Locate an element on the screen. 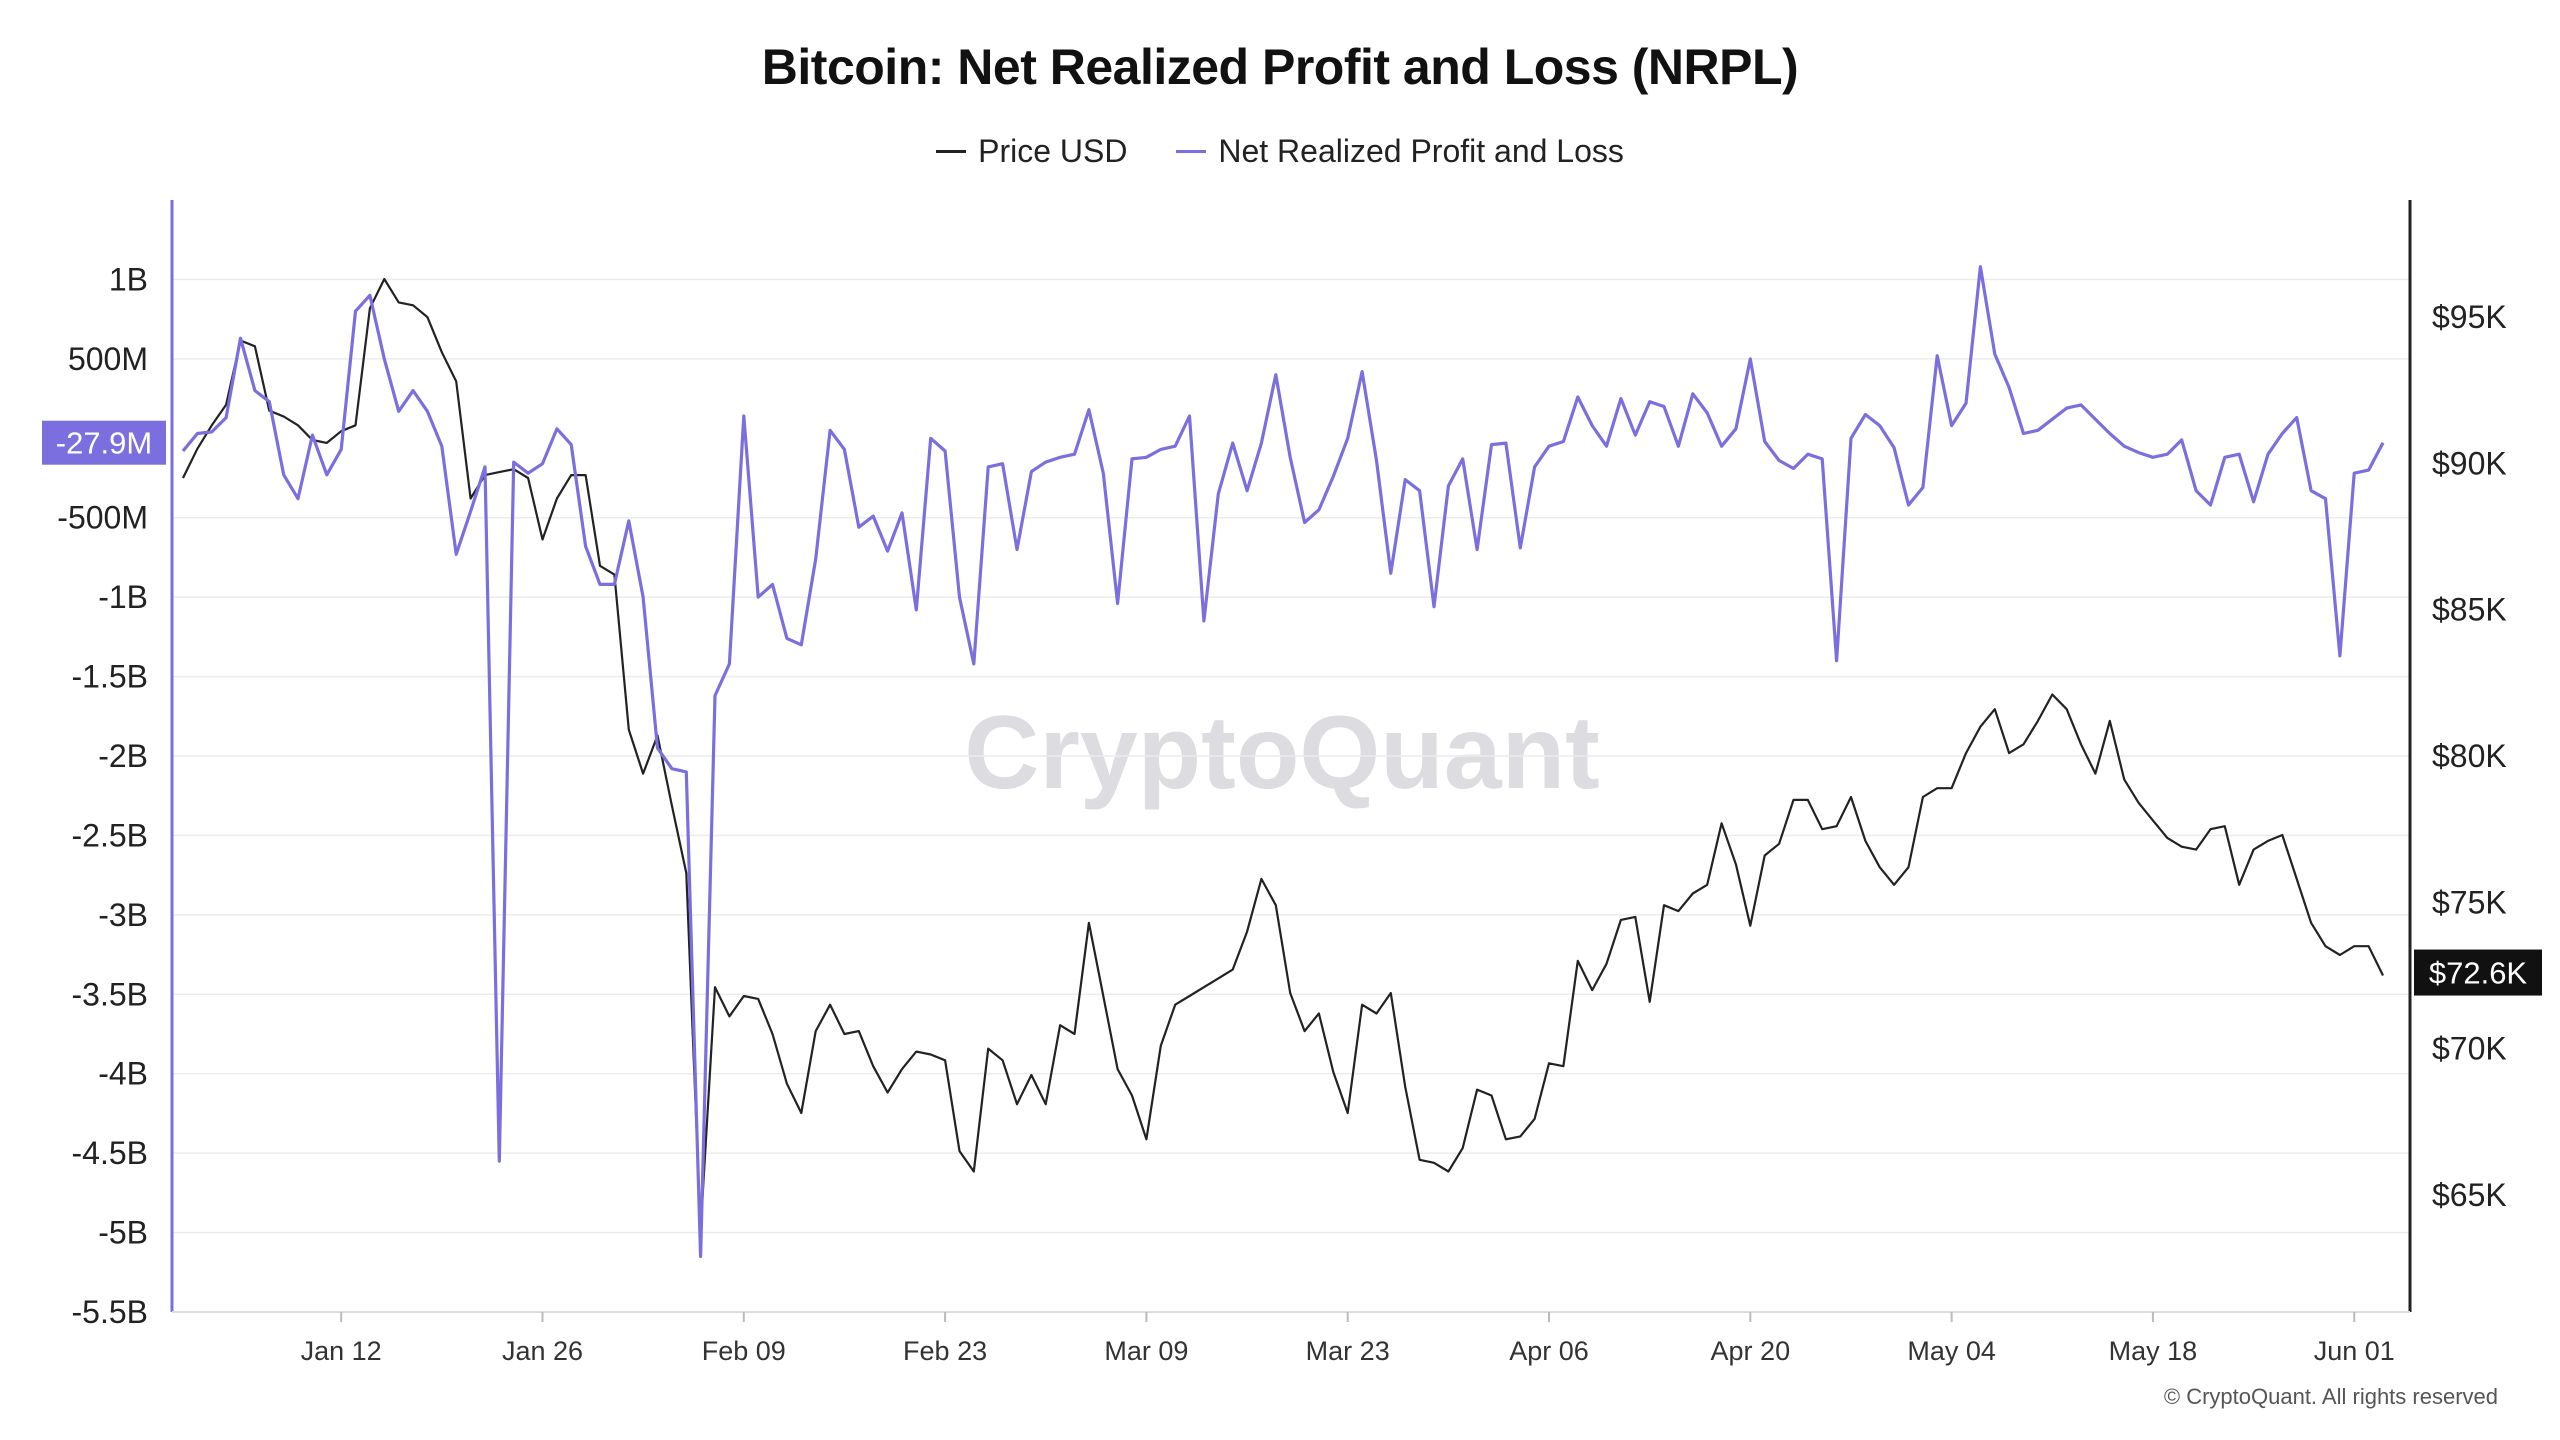 Image resolution: width=2560 pixels, height=1440 pixels. left-tick-label: -2.5B is located at coordinates (110, 835).